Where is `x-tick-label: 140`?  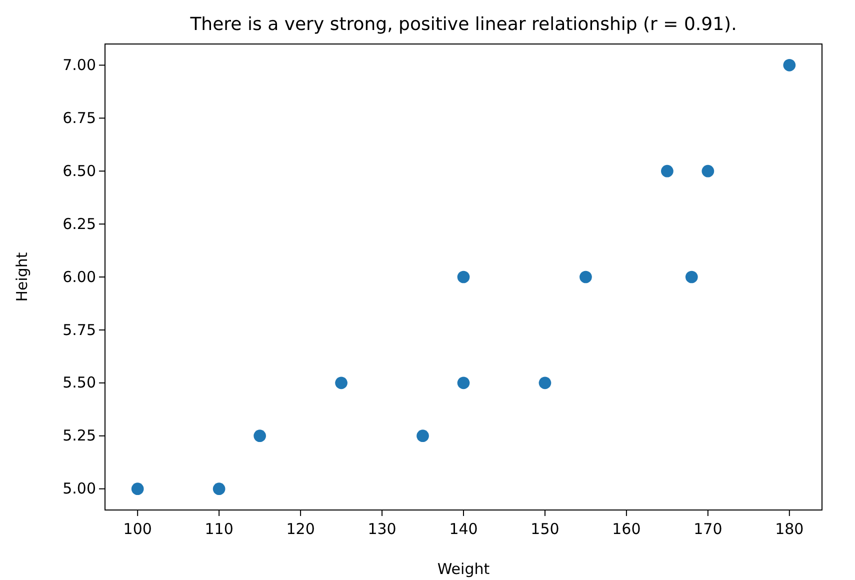 x-tick-label: 140 is located at coordinates (463, 529).